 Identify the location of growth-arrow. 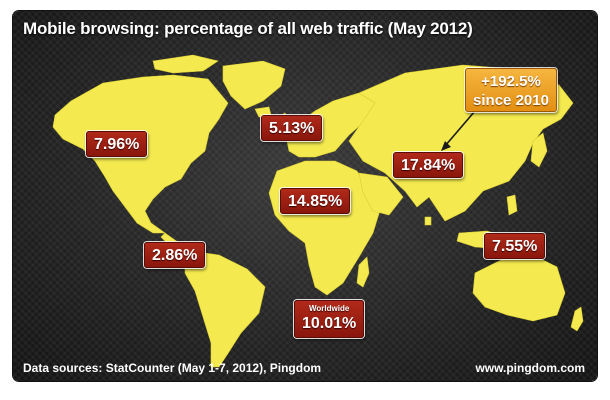
(460, 128).